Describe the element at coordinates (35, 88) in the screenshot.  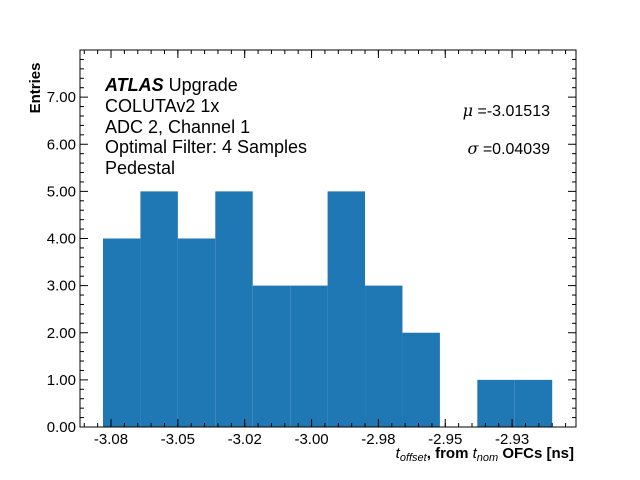
I see `y-axis-label: Entries` at that location.